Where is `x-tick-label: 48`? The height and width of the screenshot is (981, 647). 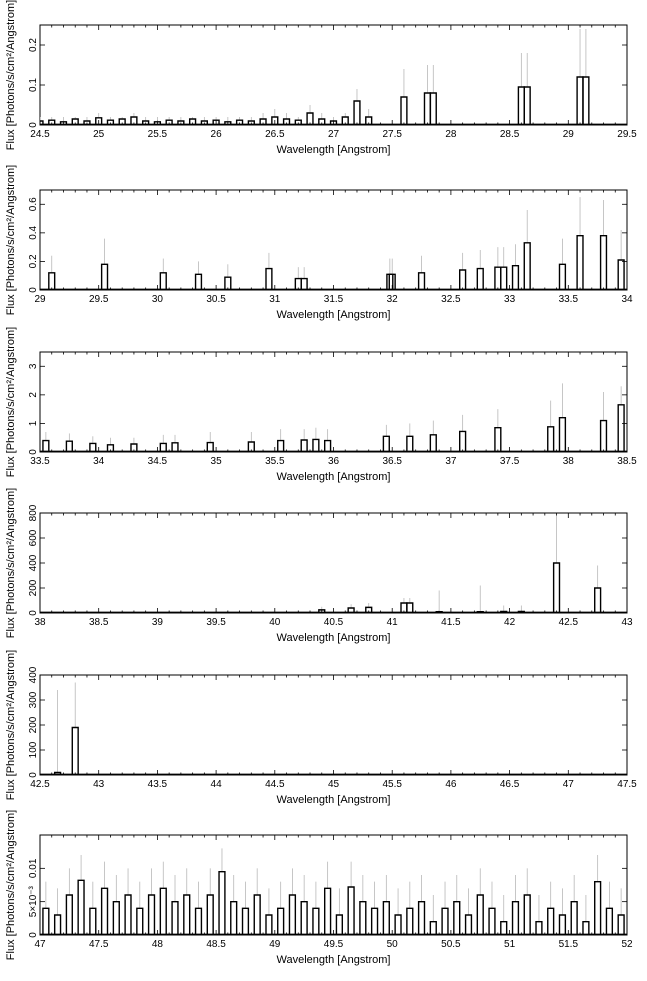 x-tick-label: 48 is located at coordinates (158, 944).